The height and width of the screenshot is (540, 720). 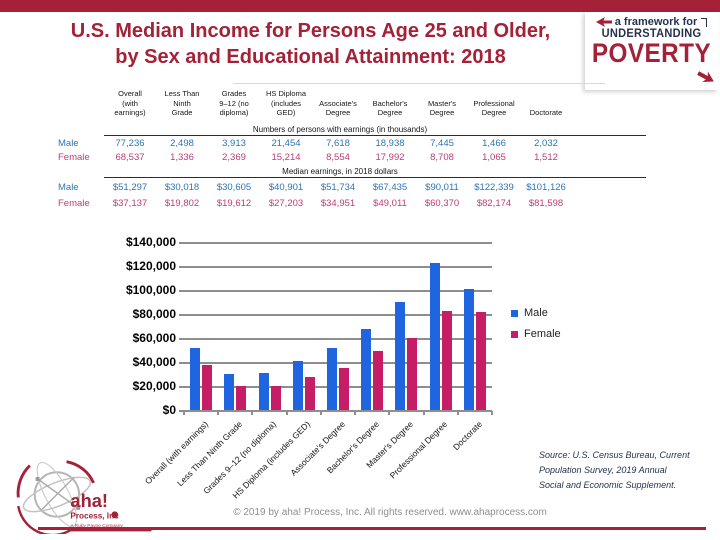 What do you see at coordinates (150, 242) in the screenshot?
I see `y-tick-label: $140,000` at bounding box center [150, 242].